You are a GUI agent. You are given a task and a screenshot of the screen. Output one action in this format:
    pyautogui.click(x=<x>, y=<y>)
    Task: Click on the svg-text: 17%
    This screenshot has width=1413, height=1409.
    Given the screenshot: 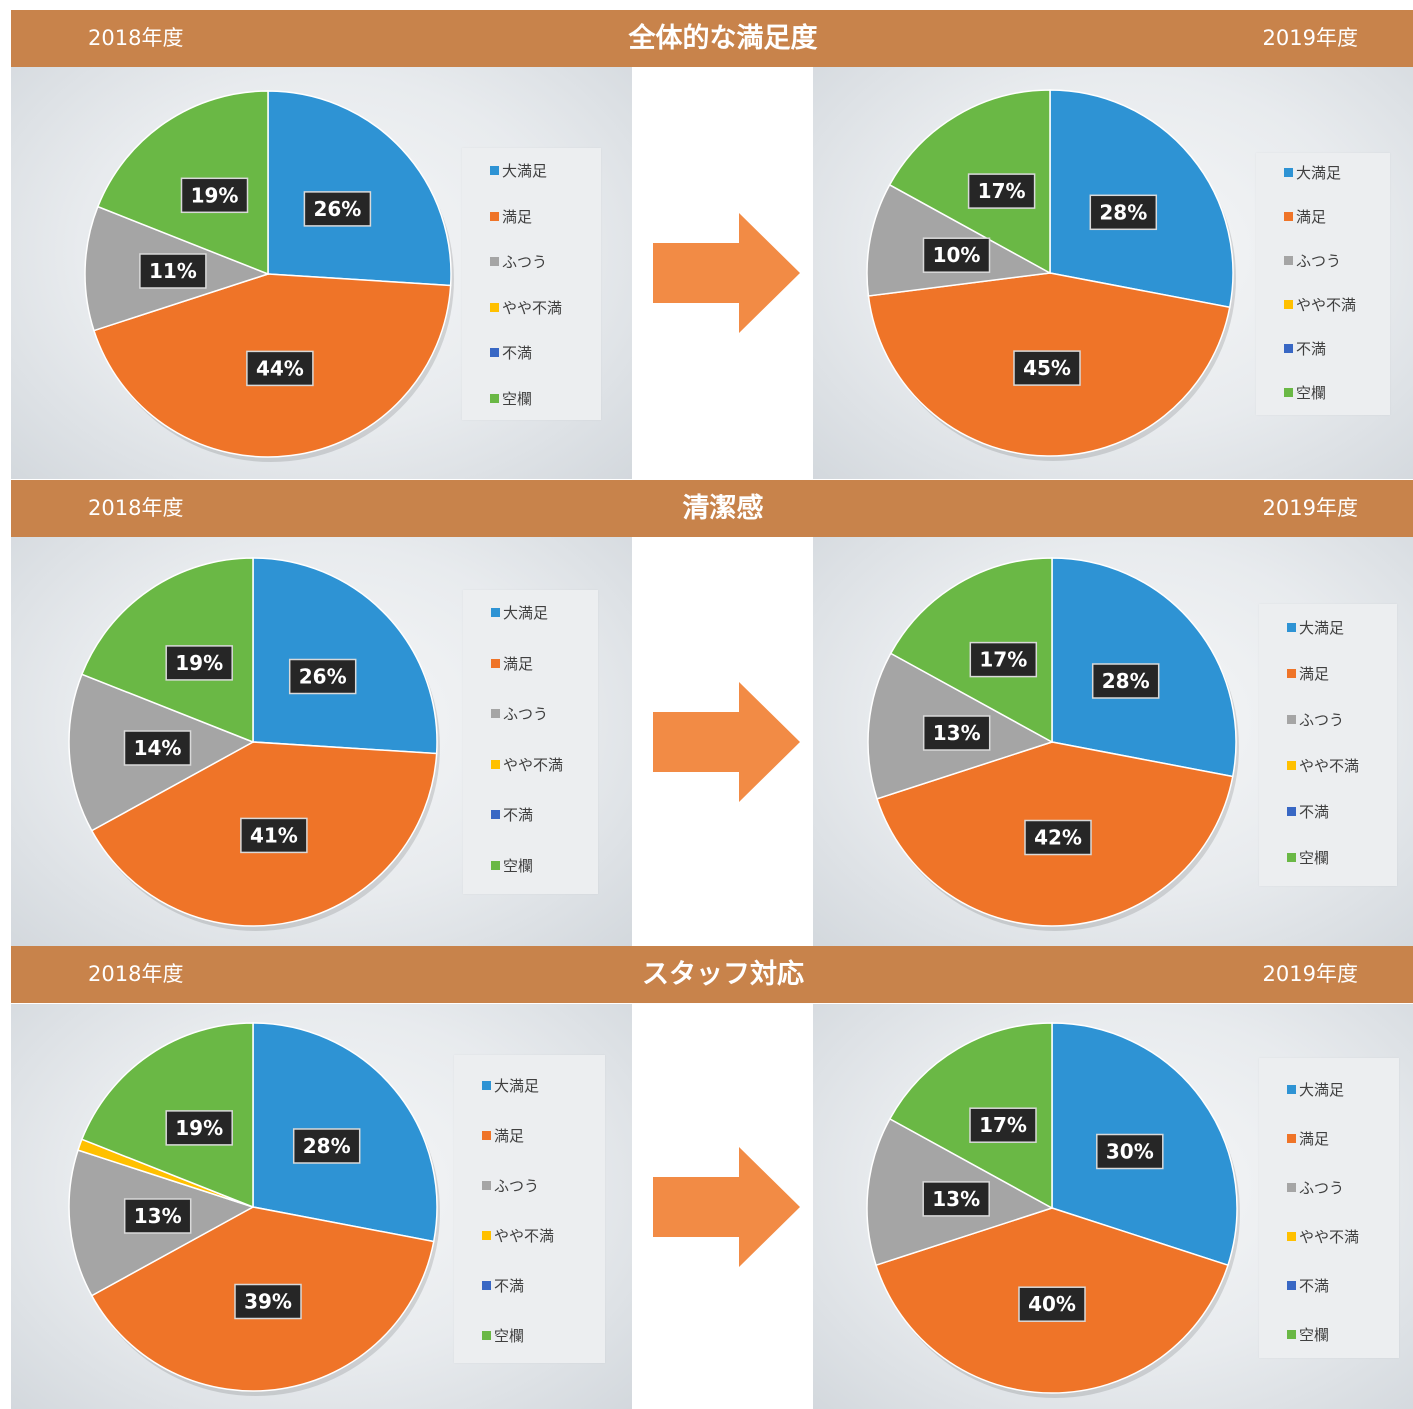 What is the action you would take?
    pyautogui.click(x=1003, y=660)
    